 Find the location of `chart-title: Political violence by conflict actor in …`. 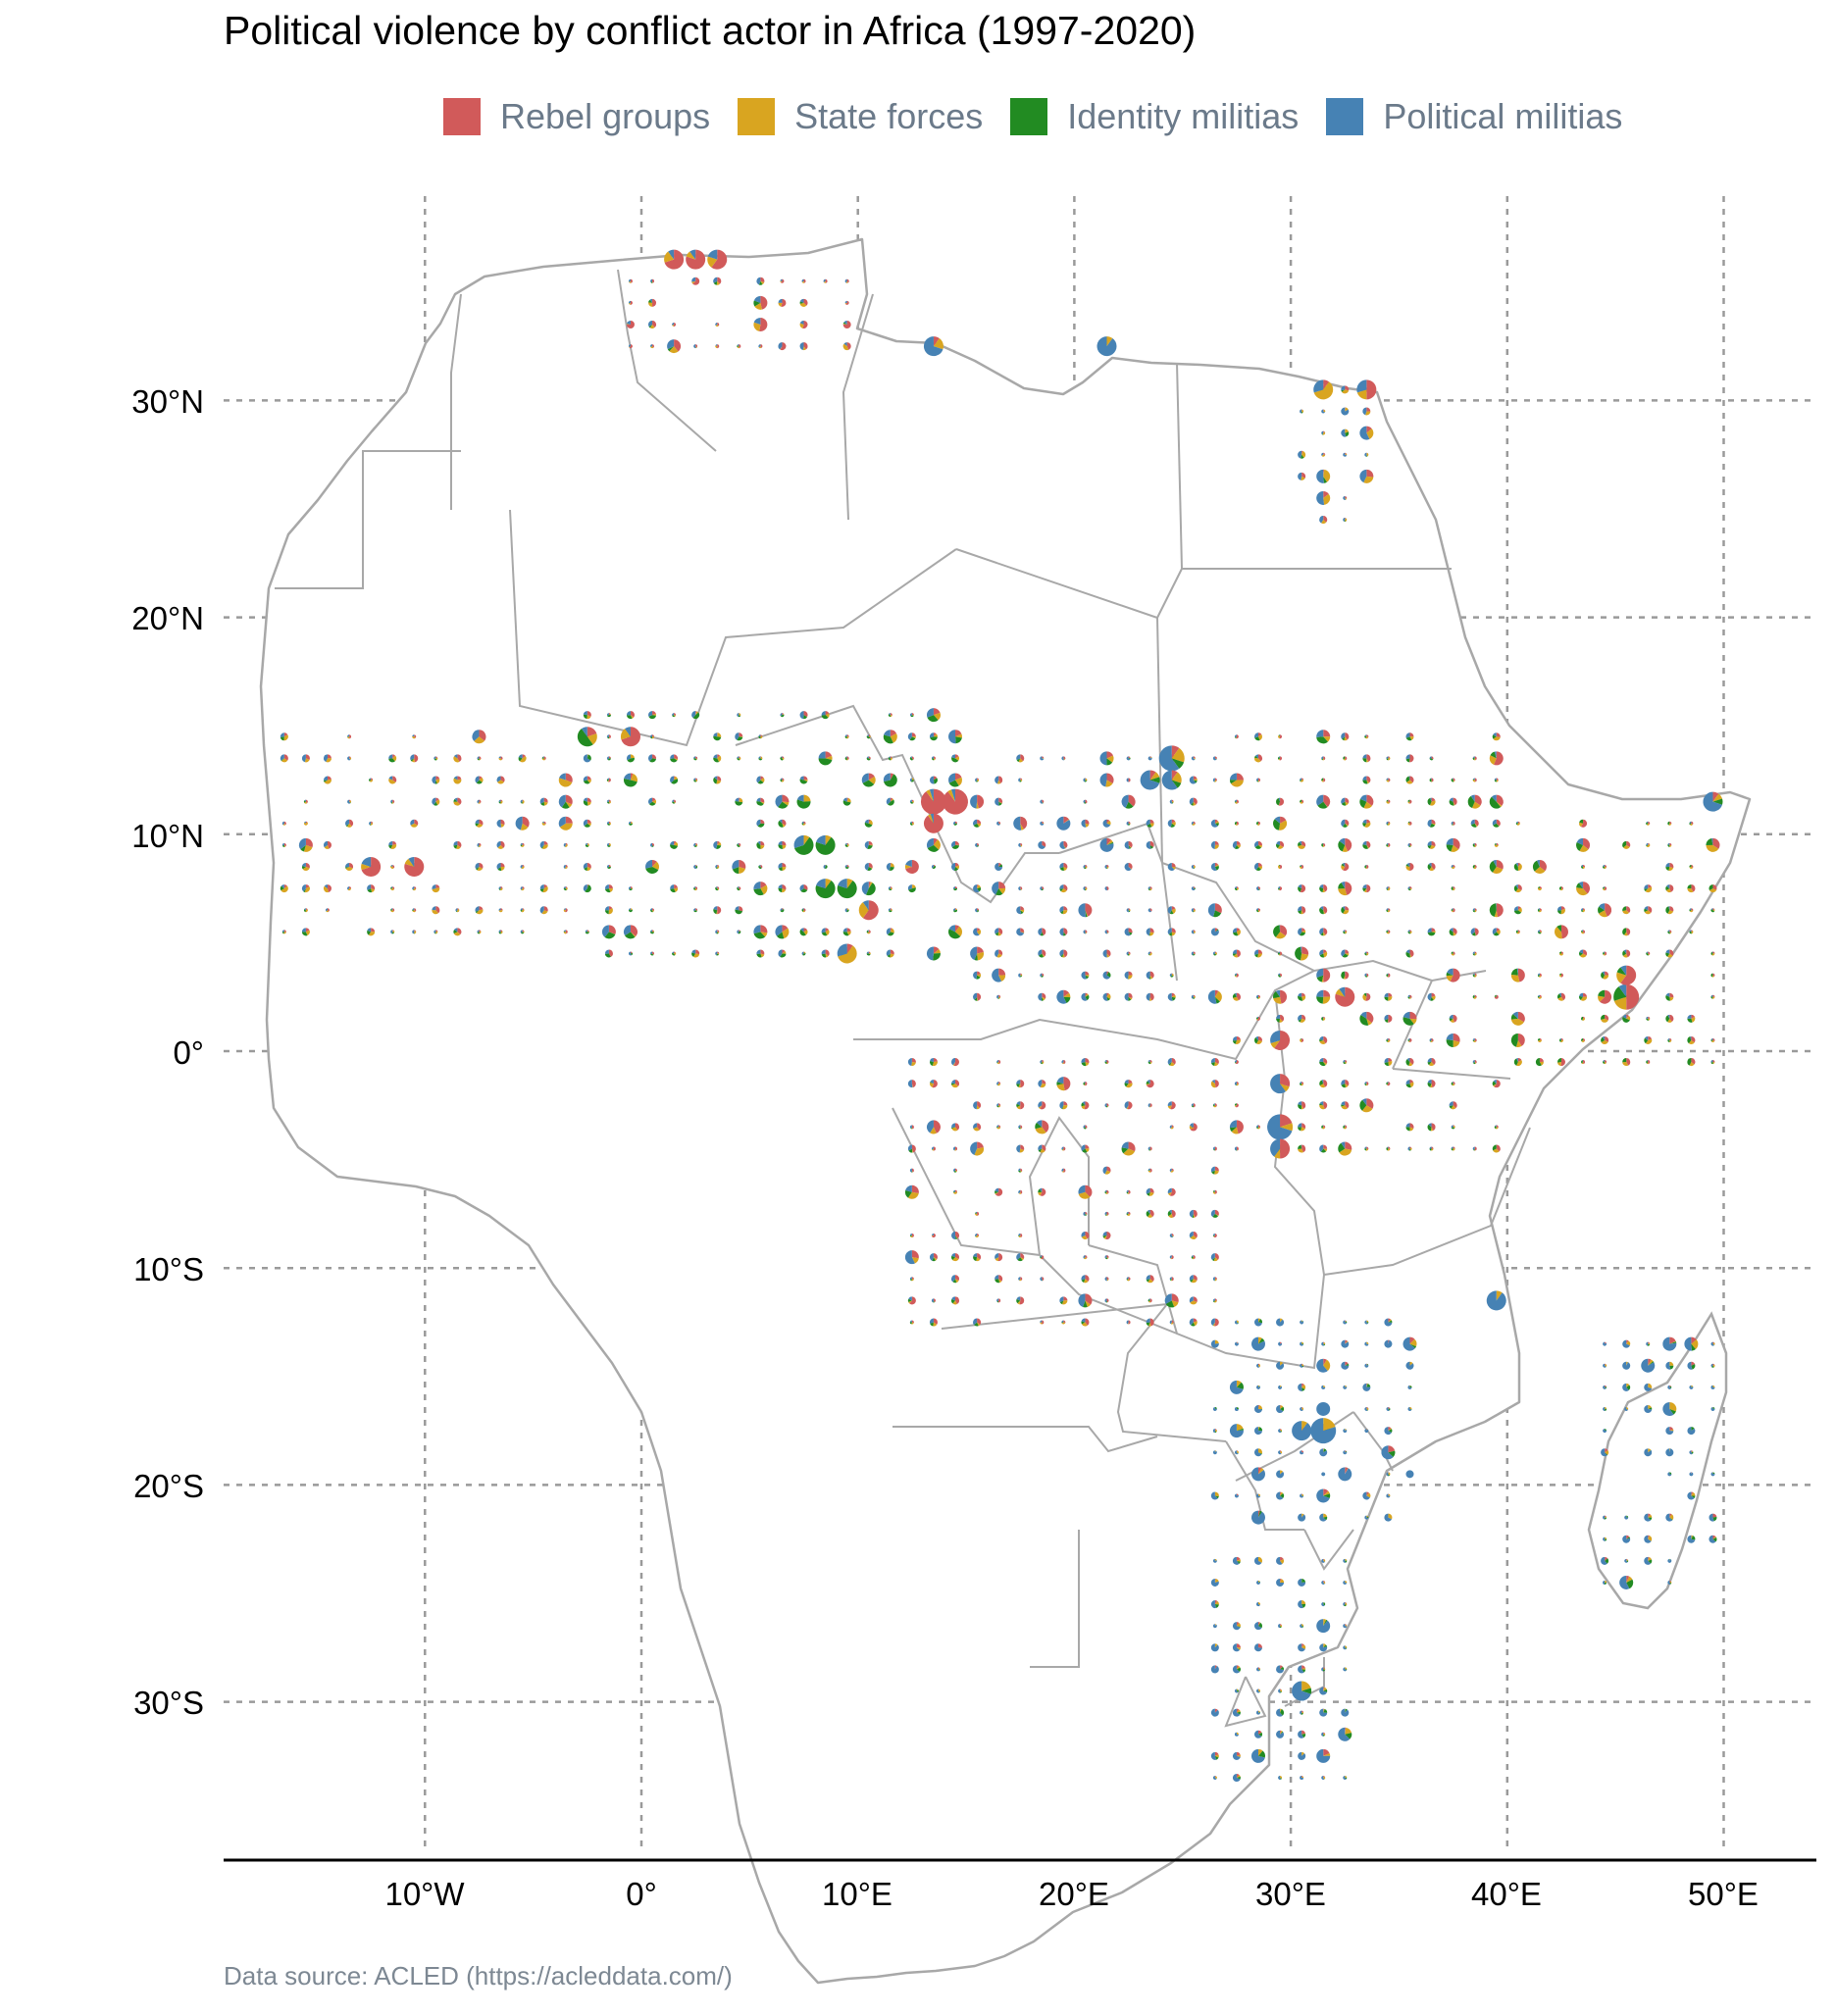

chart-title: Political violence by conflict actor in … is located at coordinates (710, 30).